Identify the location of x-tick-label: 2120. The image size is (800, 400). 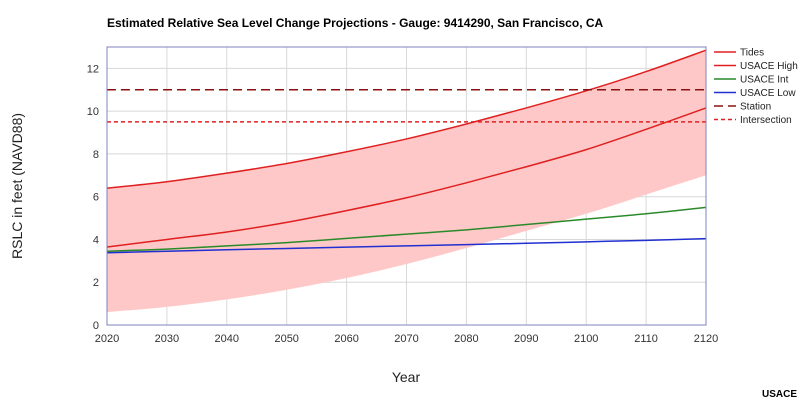
(706, 339).